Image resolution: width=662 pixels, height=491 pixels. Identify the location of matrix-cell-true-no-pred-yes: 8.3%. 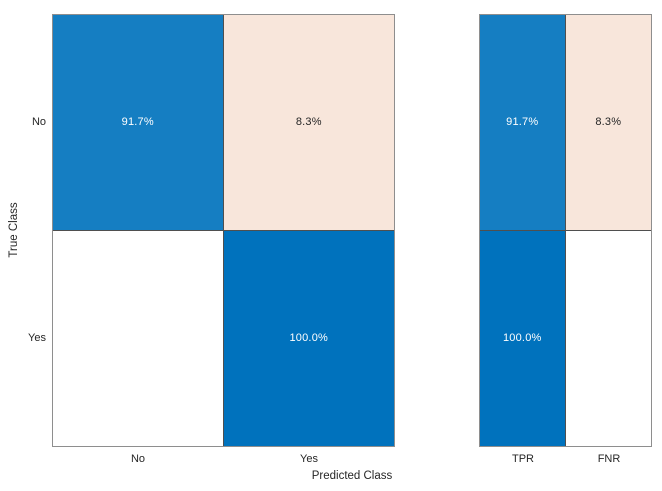
(308, 123).